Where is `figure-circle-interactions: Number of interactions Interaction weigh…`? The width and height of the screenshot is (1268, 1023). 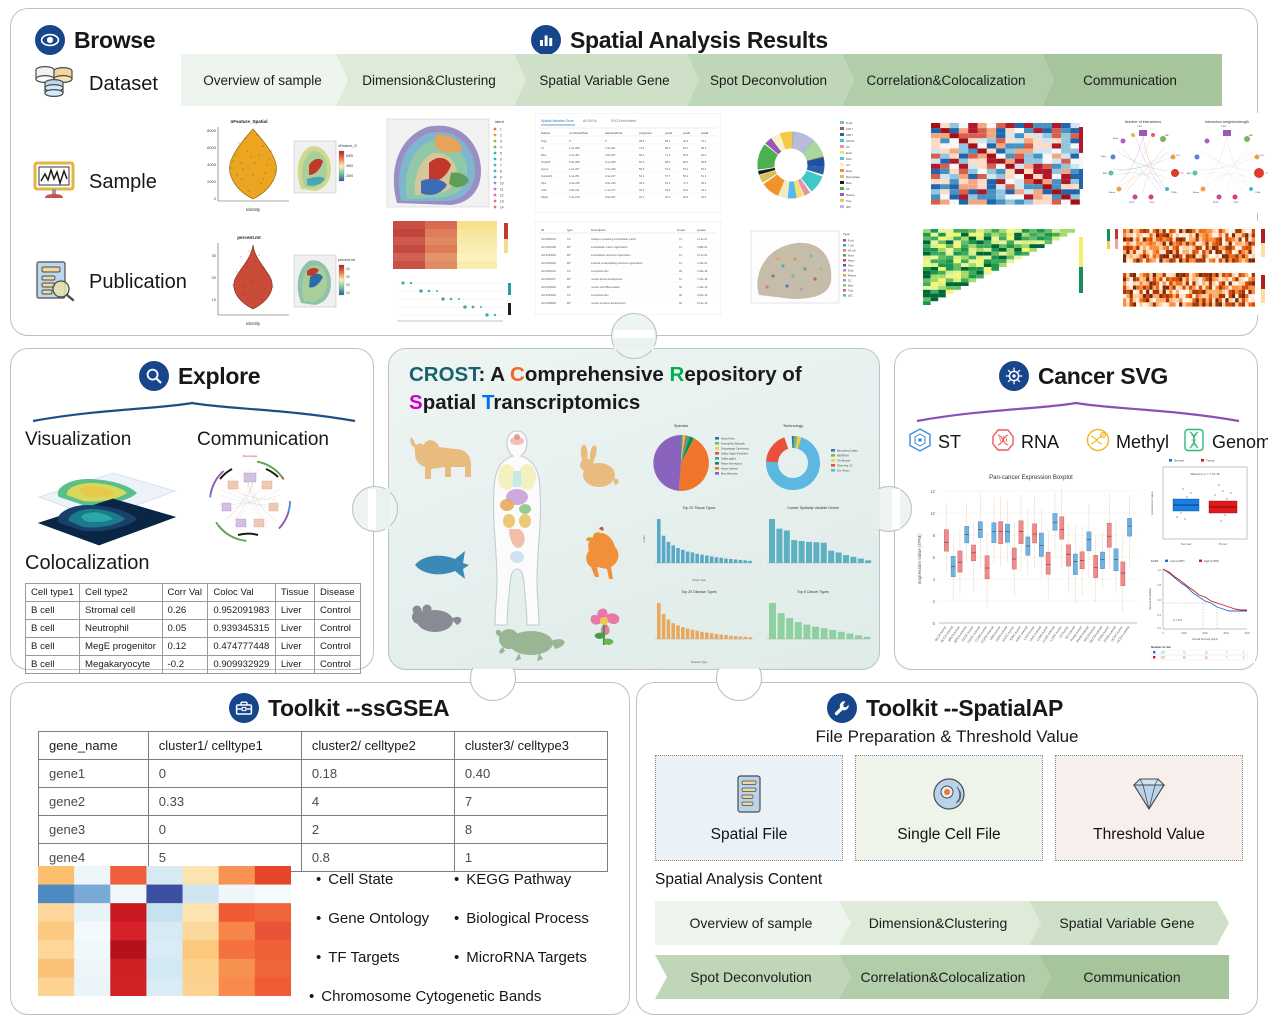
figure-circle-interactions: Number of interactions Interaction weigh… is located at coordinates (1184, 163).